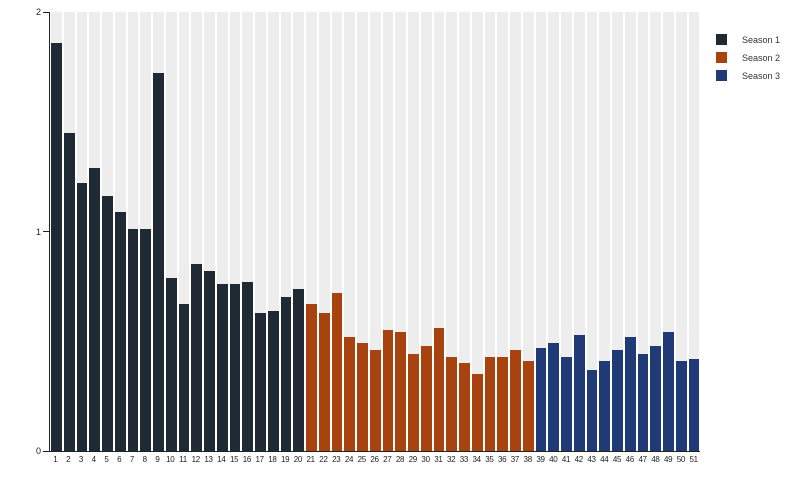 Image resolution: width=800 pixels, height=500 pixels. I want to click on x-tick-label: 42, so click(579, 459).